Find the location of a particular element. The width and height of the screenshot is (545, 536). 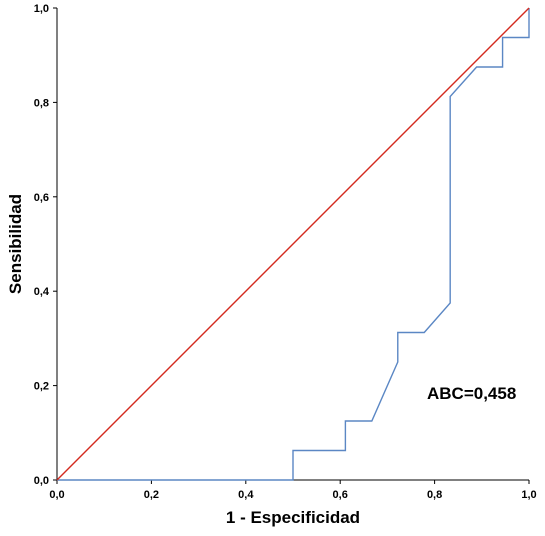

x-tick-label: 1,0 is located at coordinates (528, 495).